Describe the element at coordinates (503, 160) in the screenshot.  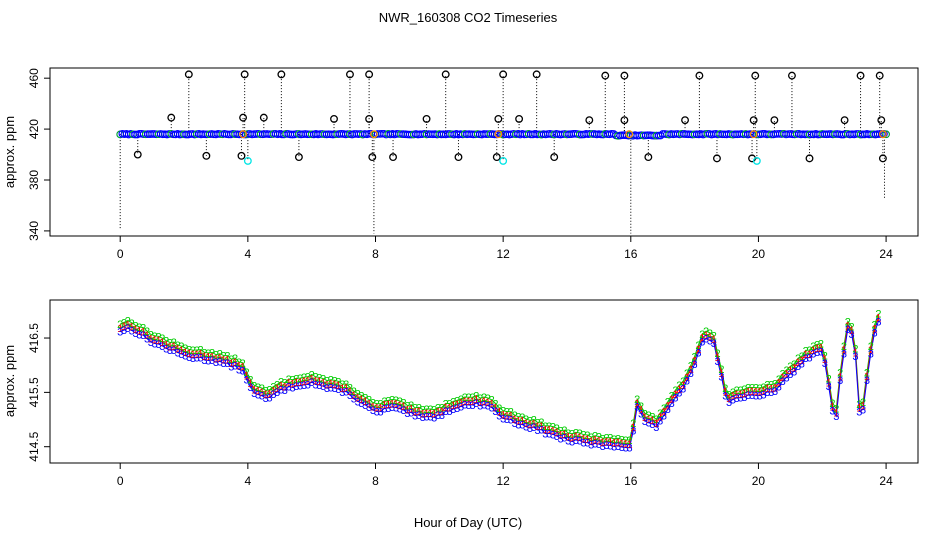
I see `cyan-low-point` at that location.